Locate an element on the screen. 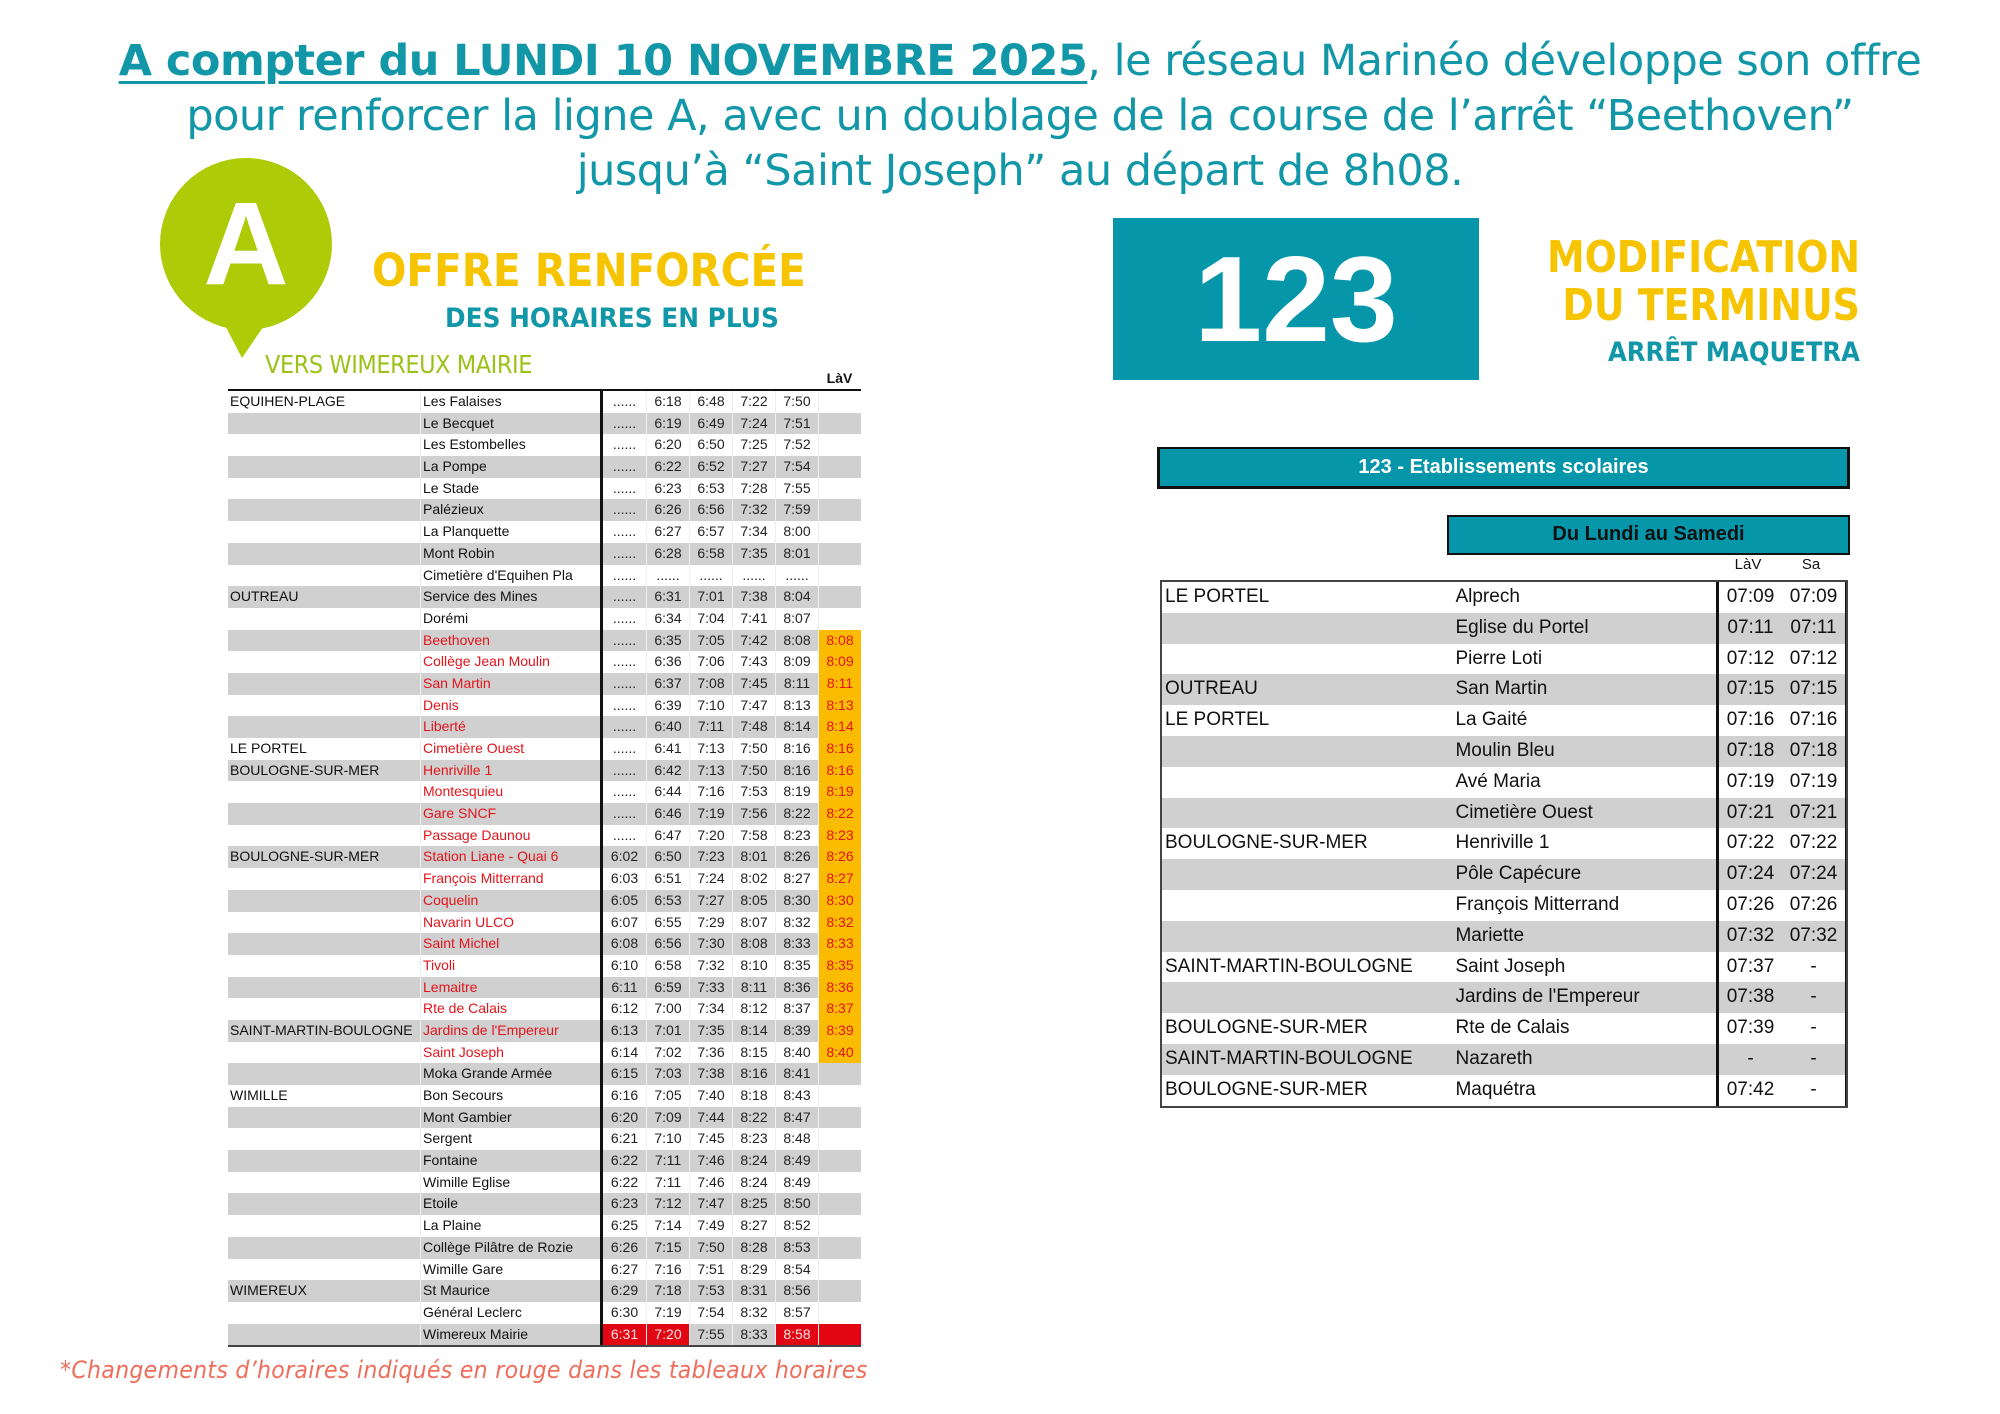 The image size is (2000, 1414). time-cell-lav: 07:38 is located at coordinates (1750, 997).